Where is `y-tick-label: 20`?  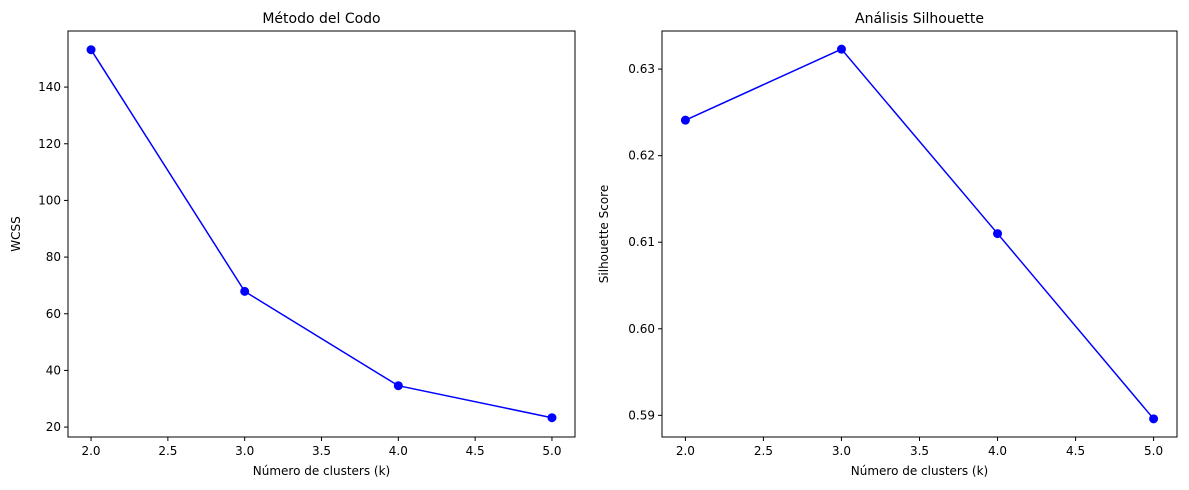
y-tick-label: 20 is located at coordinates (53, 427).